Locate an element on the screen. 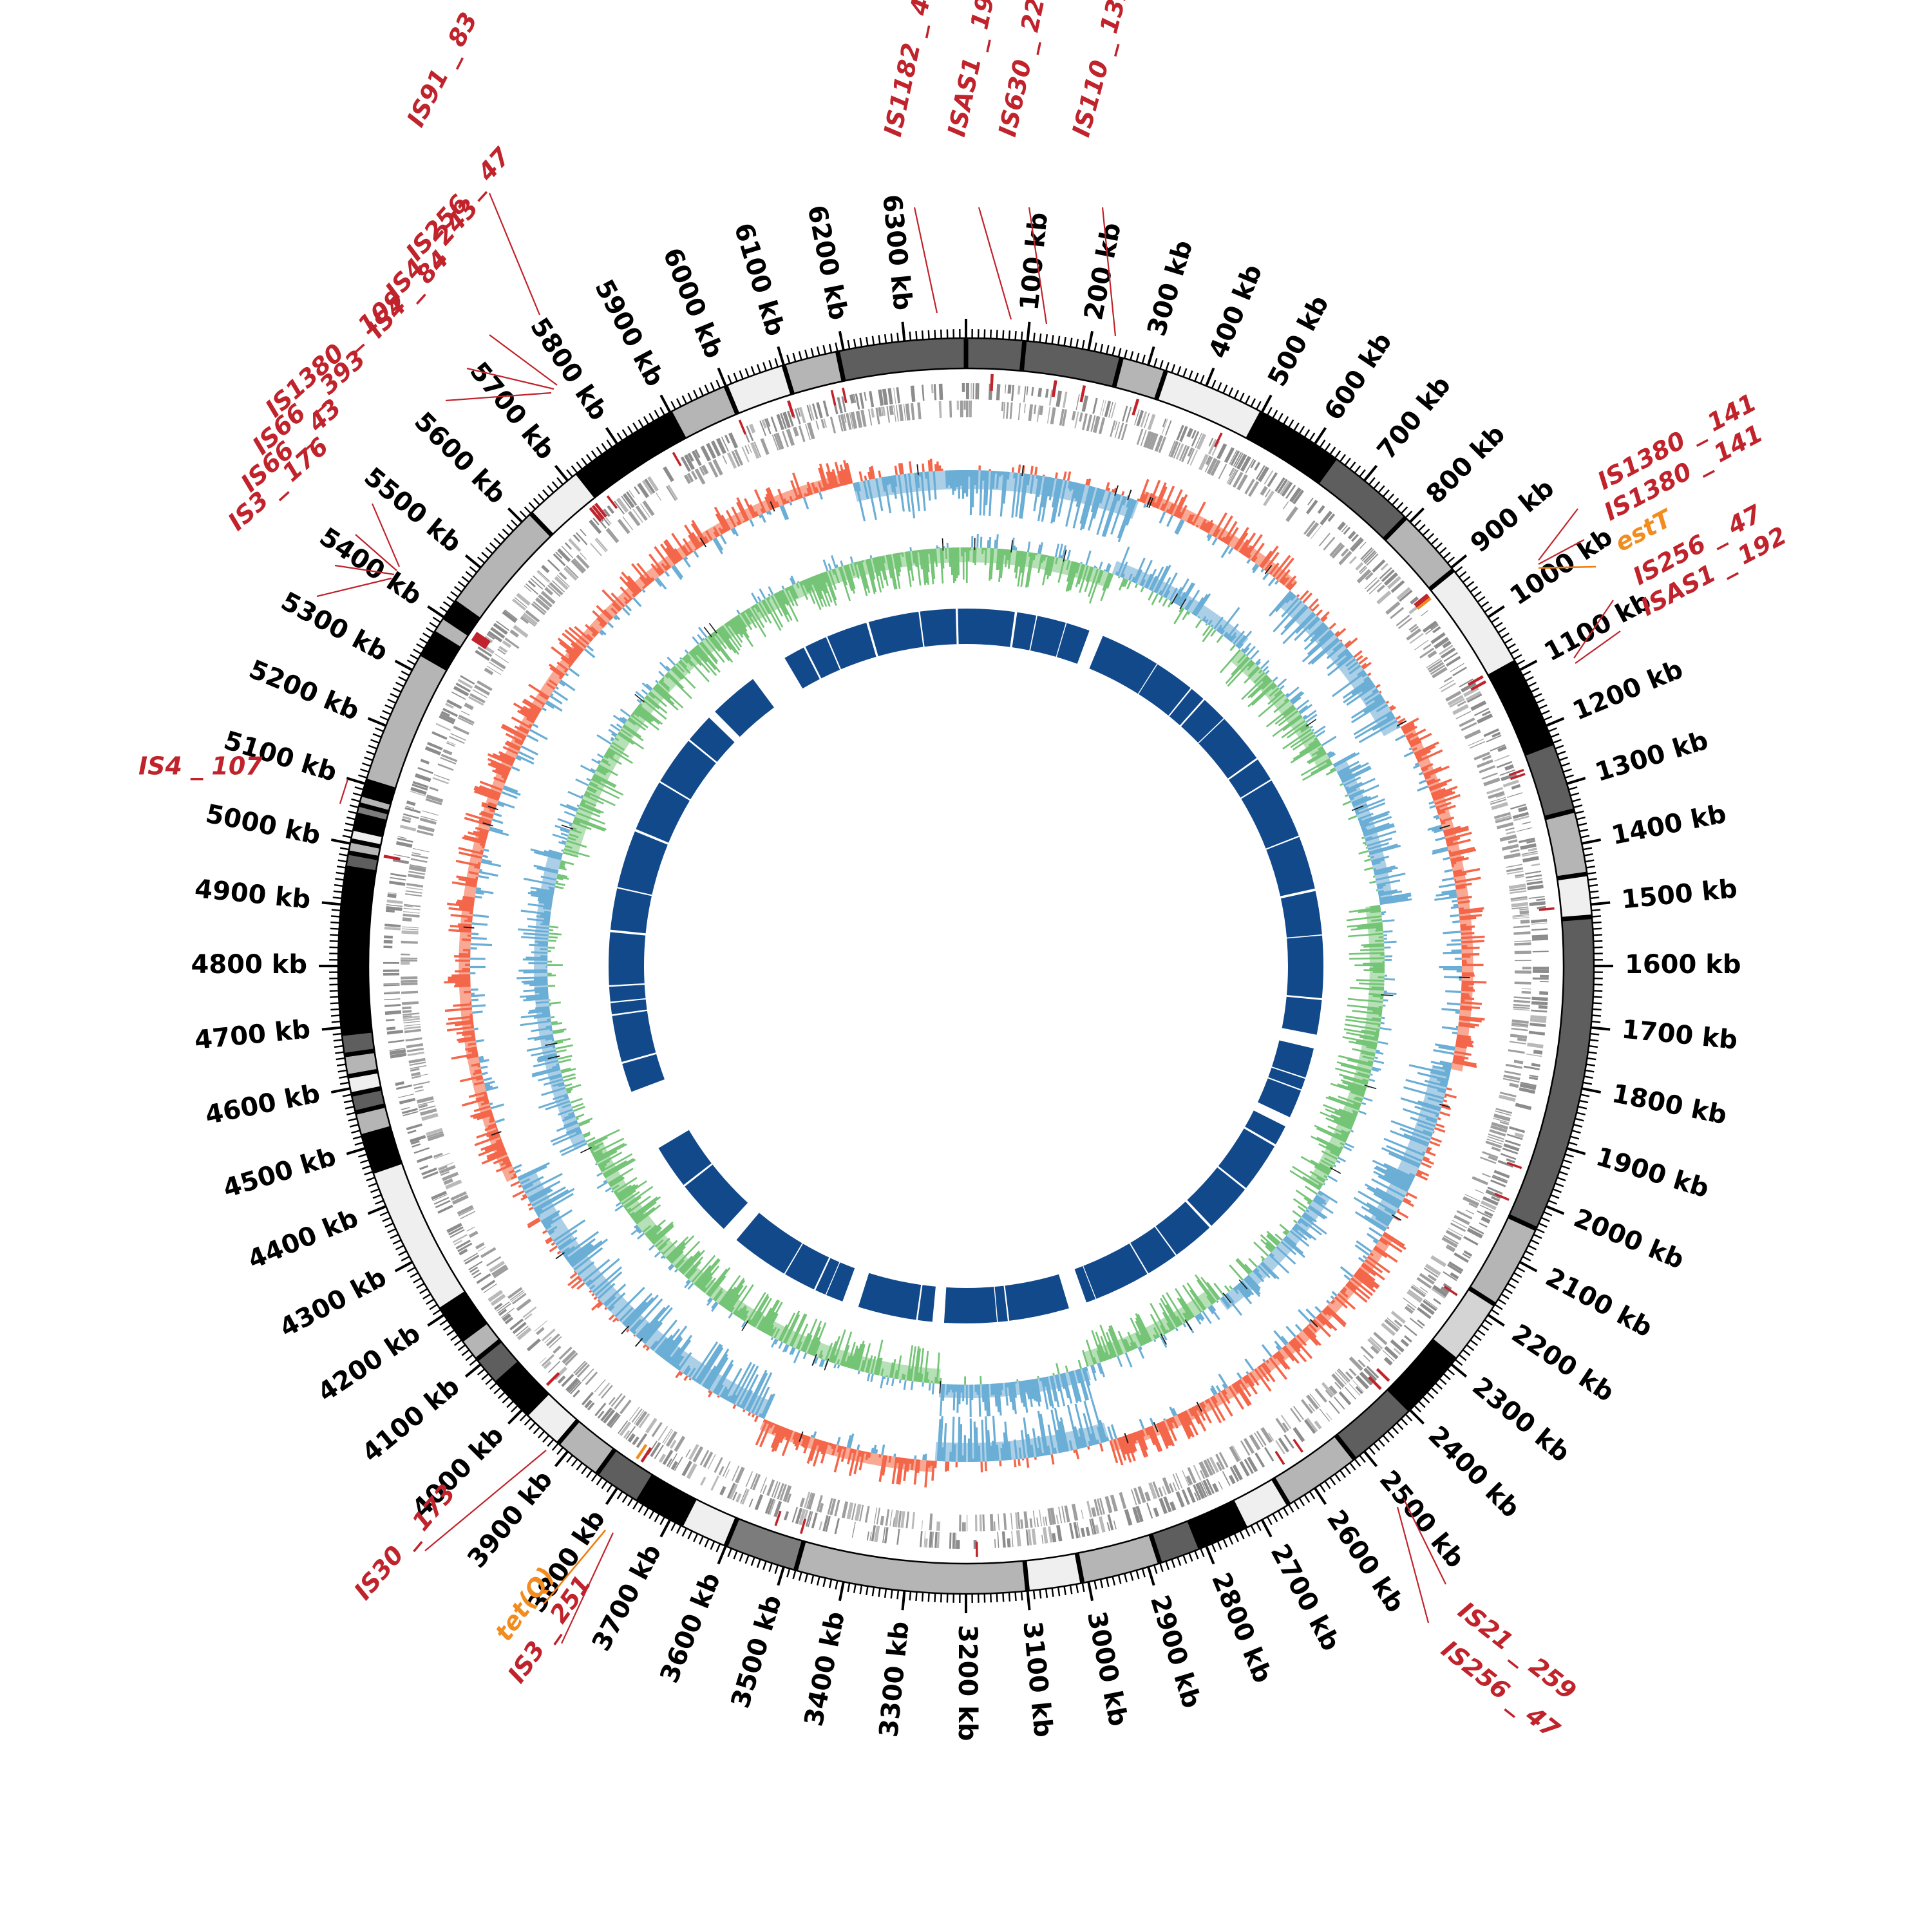  gc-skew-bar-outlier is located at coordinates (1023, 471).